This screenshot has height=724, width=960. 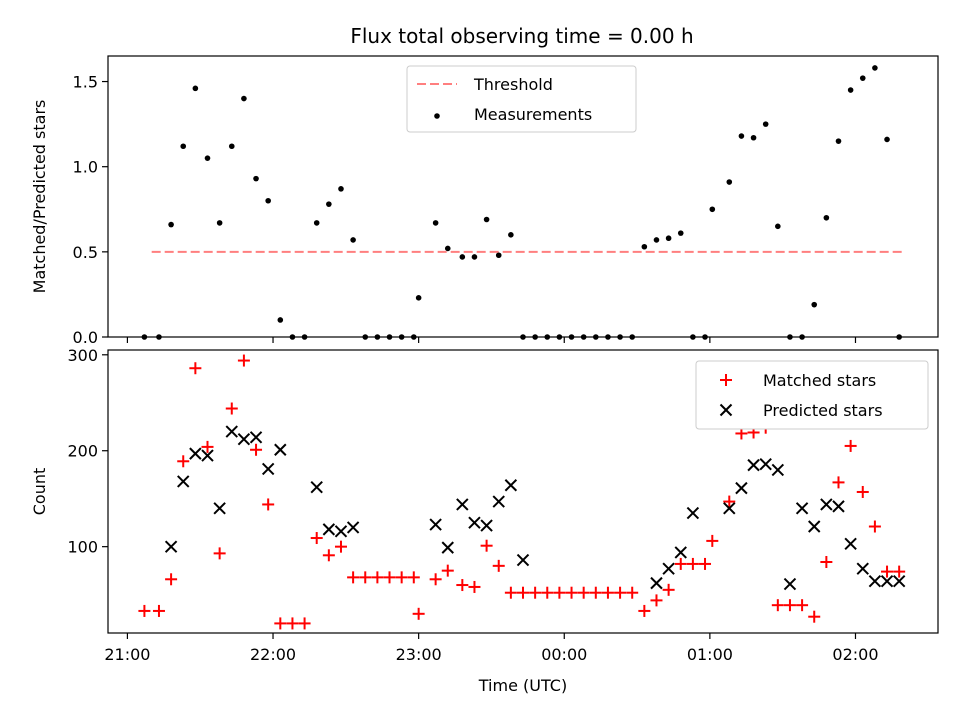 I want to click on counts-xtick-label: 02:00, so click(x=855, y=654).